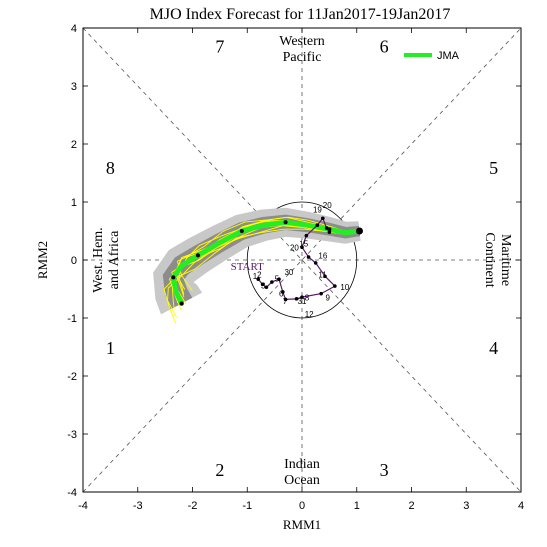 This screenshot has height=547, width=547. Describe the element at coordinates (74, 203) in the screenshot. I see `y-tick-label: 1` at that location.